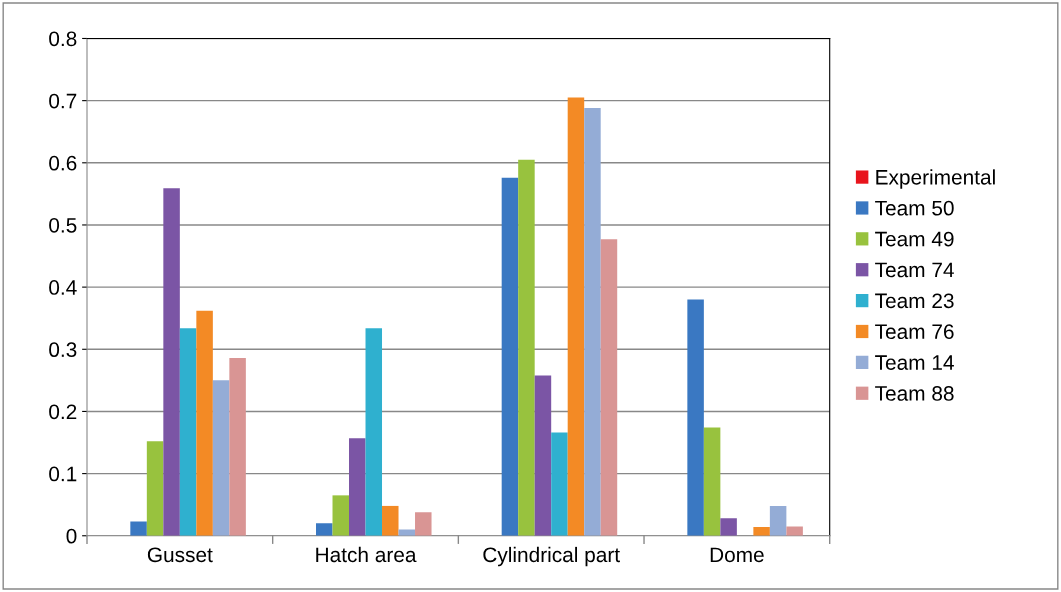  What do you see at coordinates (551, 556) in the screenshot?
I see `x-tick-label: Cylindrical part` at bounding box center [551, 556].